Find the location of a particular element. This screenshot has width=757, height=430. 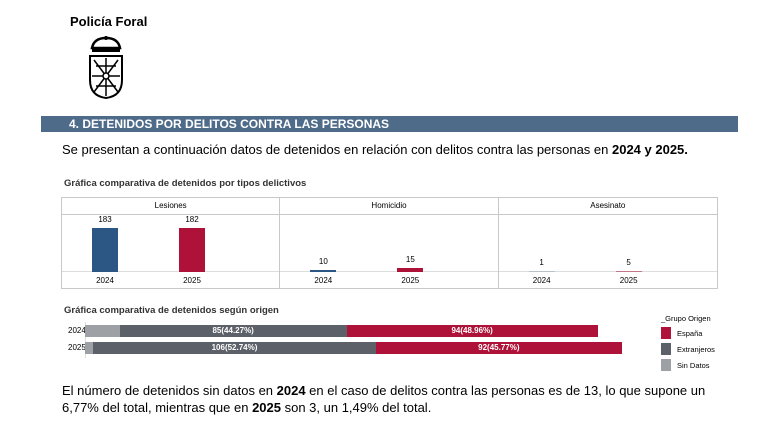

bar-value-label: 1 is located at coordinates (541, 262).